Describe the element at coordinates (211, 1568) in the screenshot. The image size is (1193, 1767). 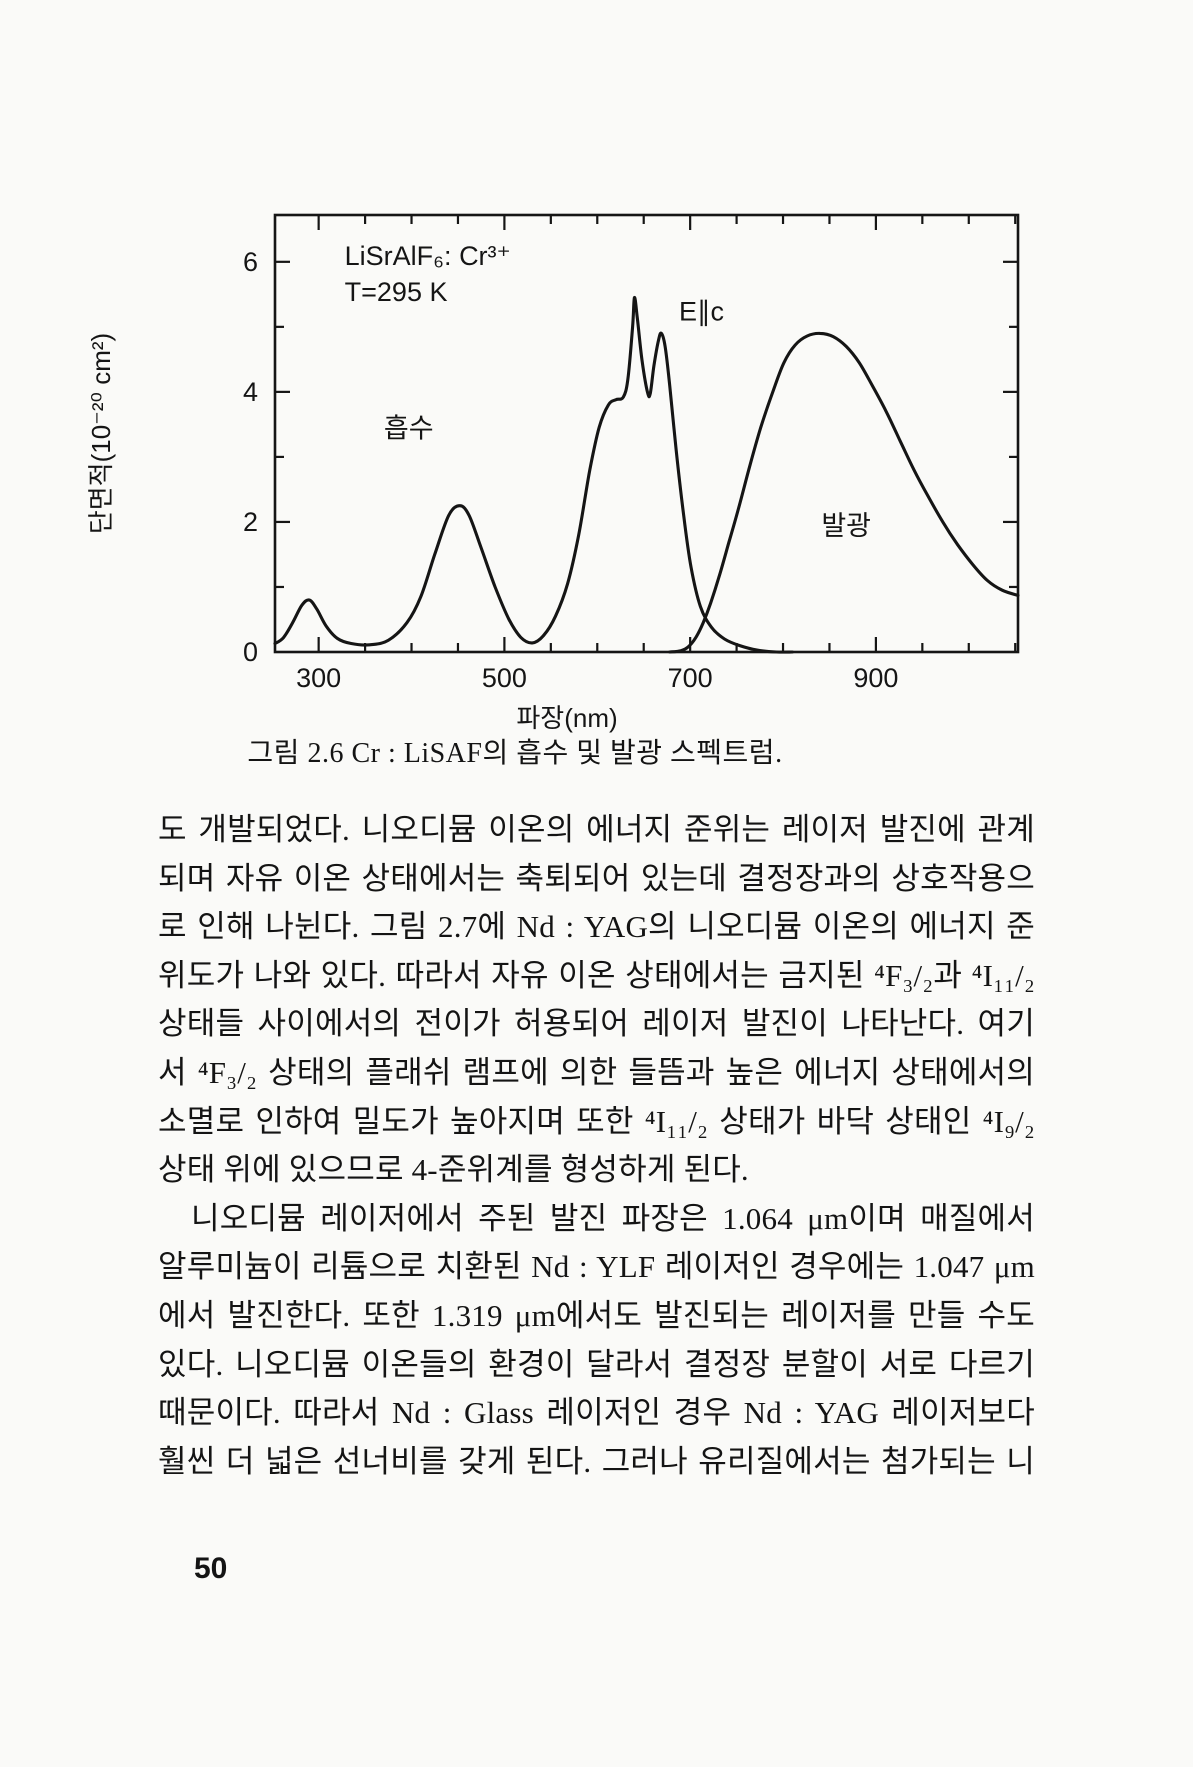
I see `page-number: 50` at that location.